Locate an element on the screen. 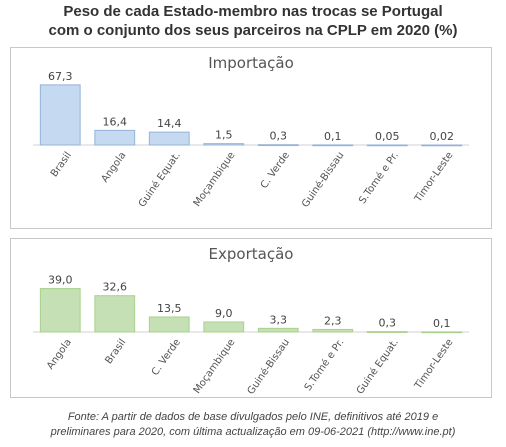 This screenshot has height=447, width=506. export-value-label-0: 39,0 is located at coordinates (60, 280).